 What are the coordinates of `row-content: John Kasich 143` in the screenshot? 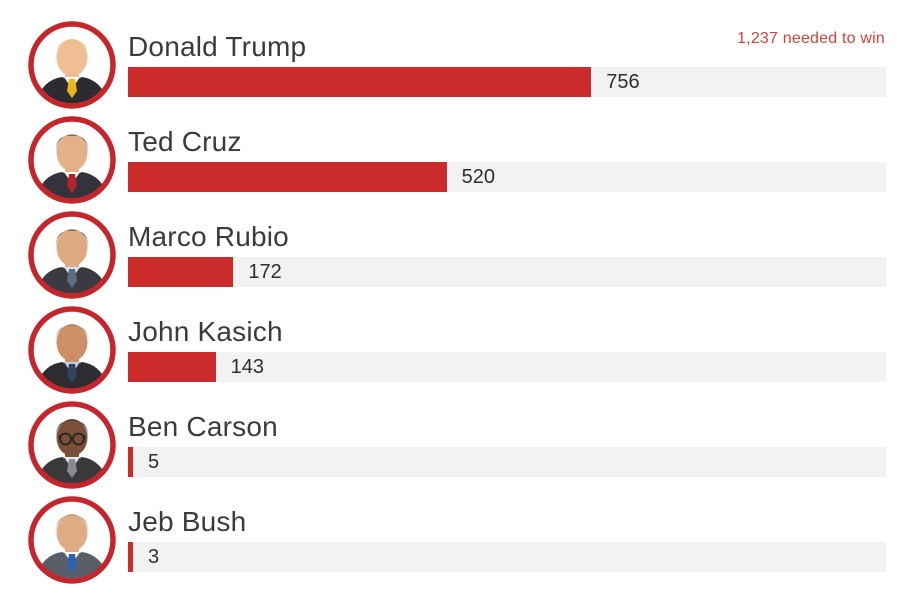 It's located at (507, 346).